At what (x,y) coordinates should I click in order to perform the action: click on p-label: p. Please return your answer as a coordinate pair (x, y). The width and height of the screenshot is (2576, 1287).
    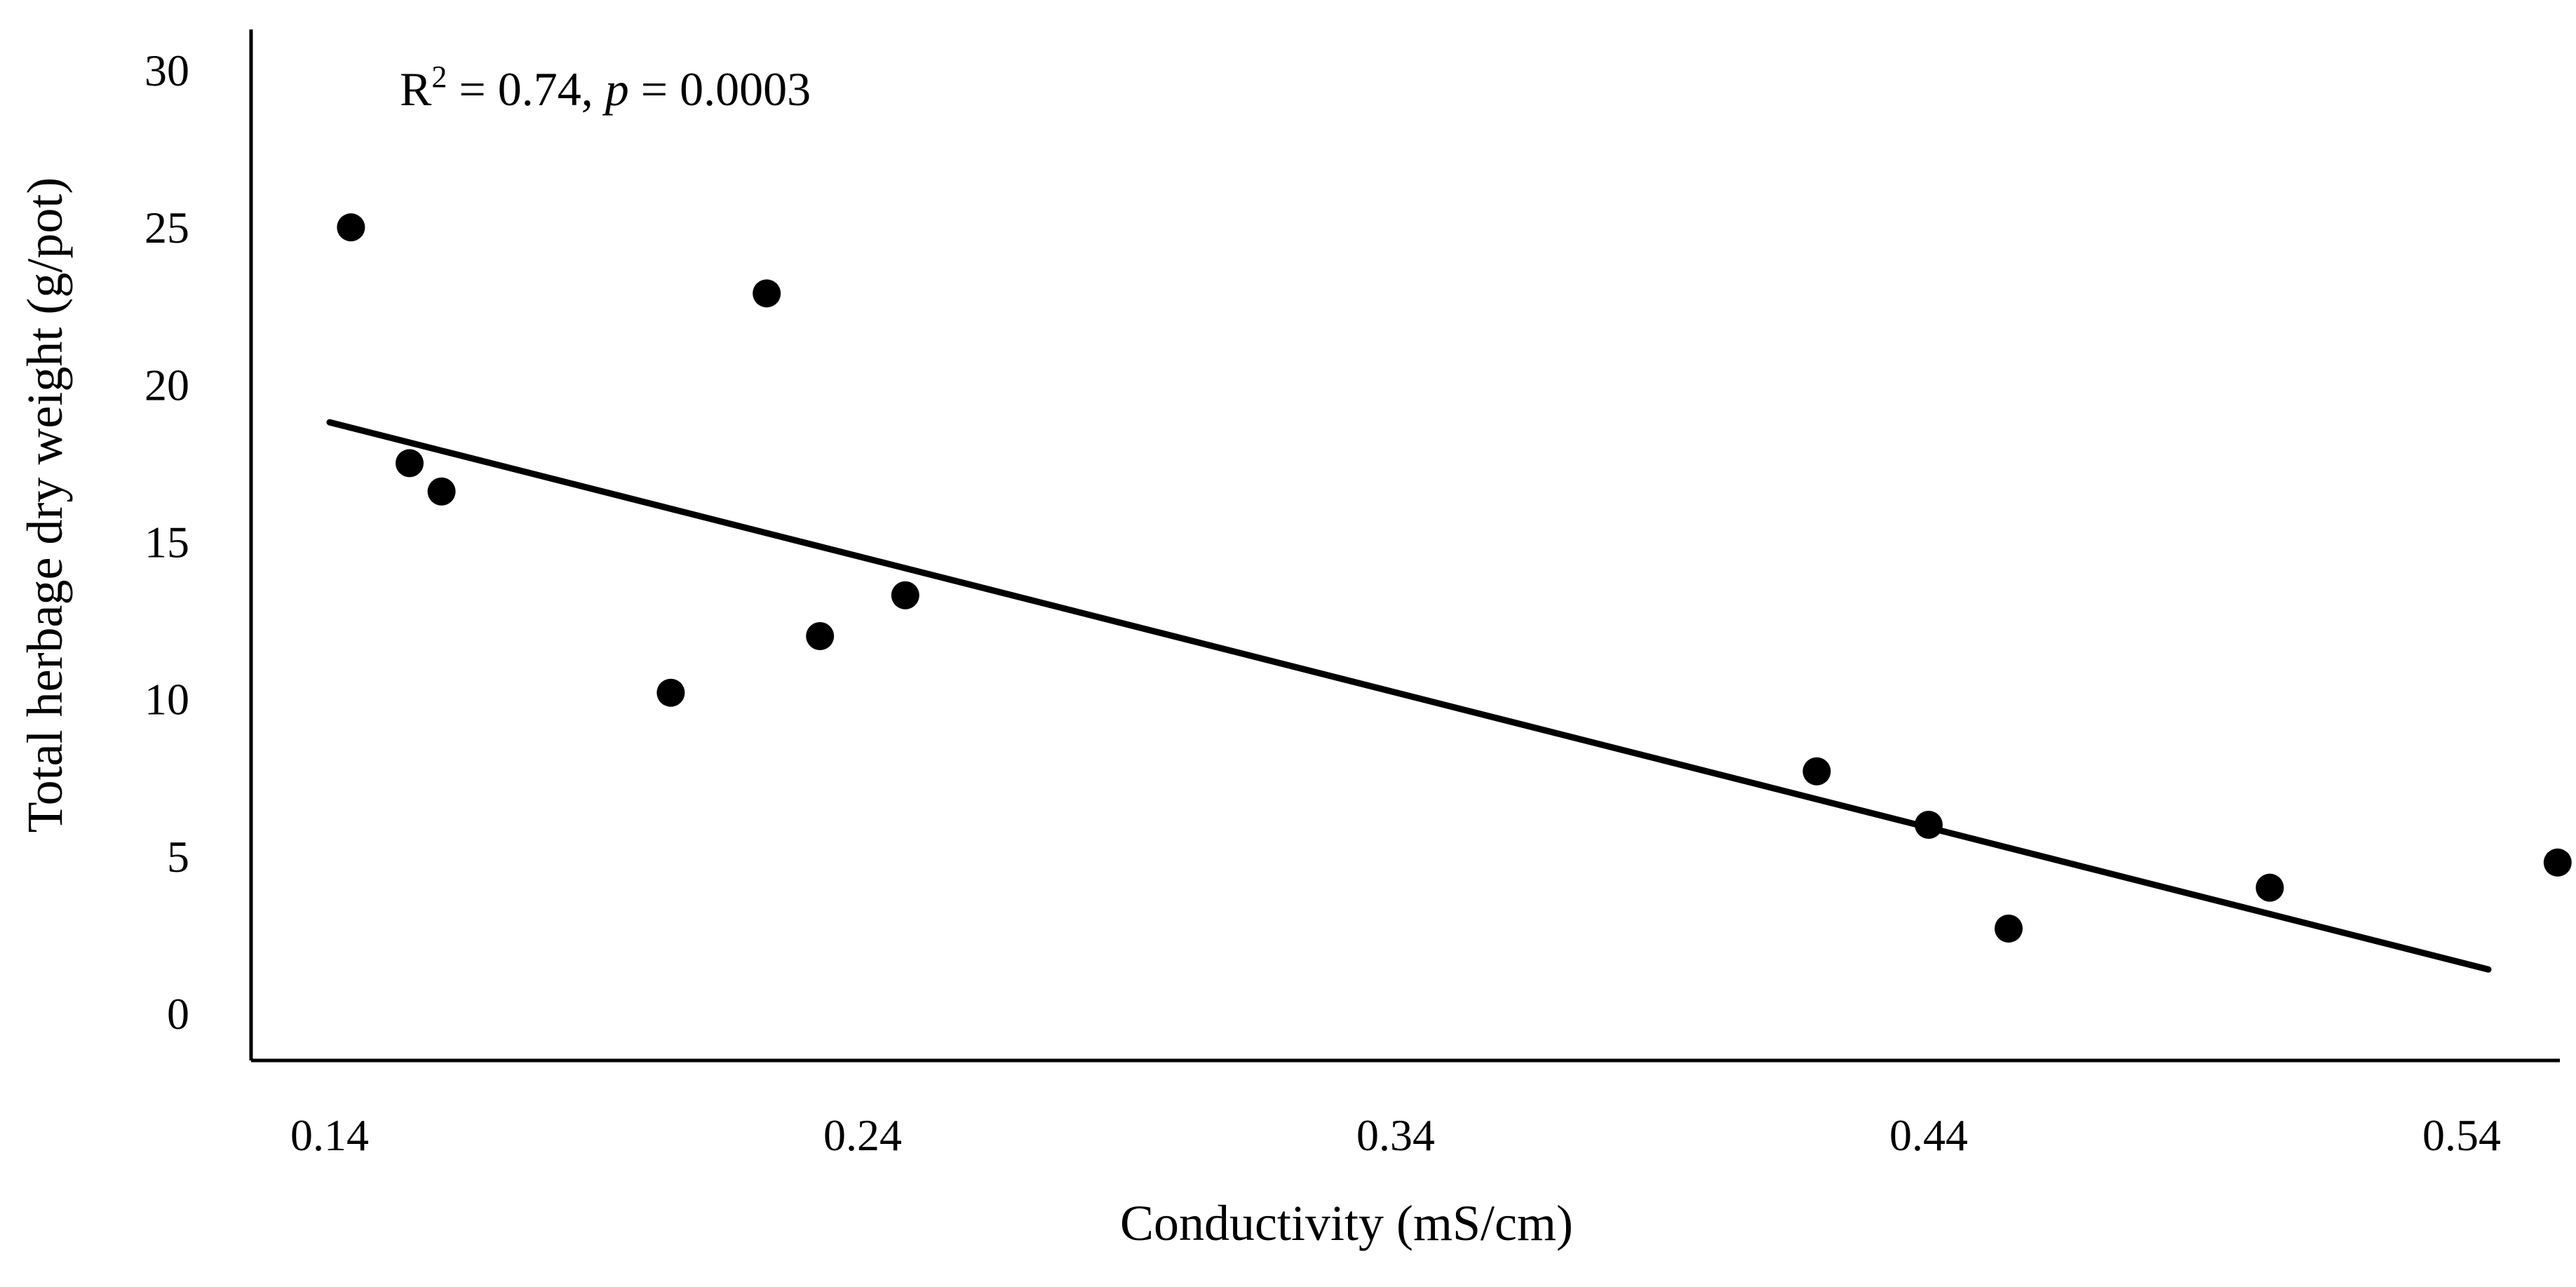
    Looking at the image, I should click on (615, 89).